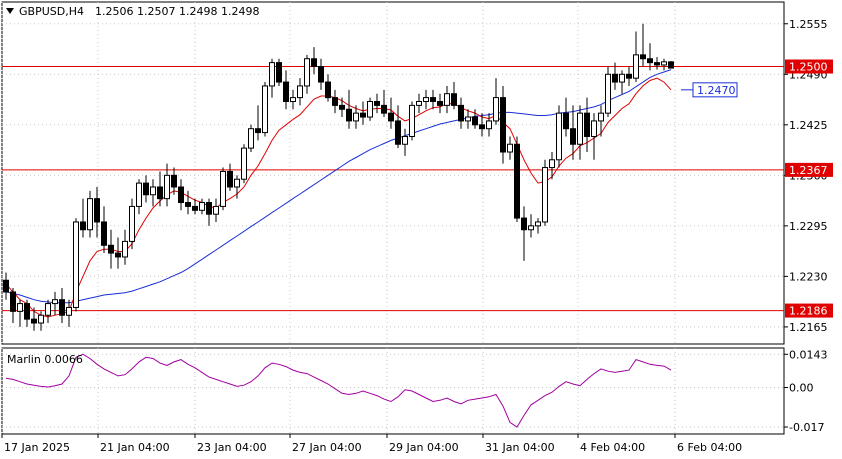 This screenshot has height=459, width=842. What do you see at coordinates (808, 276) in the screenshot?
I see `price-tick-label: 1.2230` at bounding box center [808, 276].